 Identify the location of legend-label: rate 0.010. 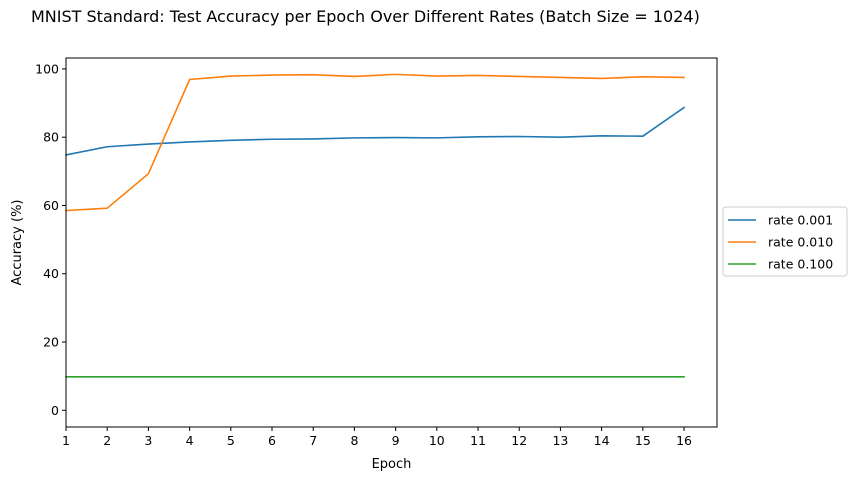
(800, 242).